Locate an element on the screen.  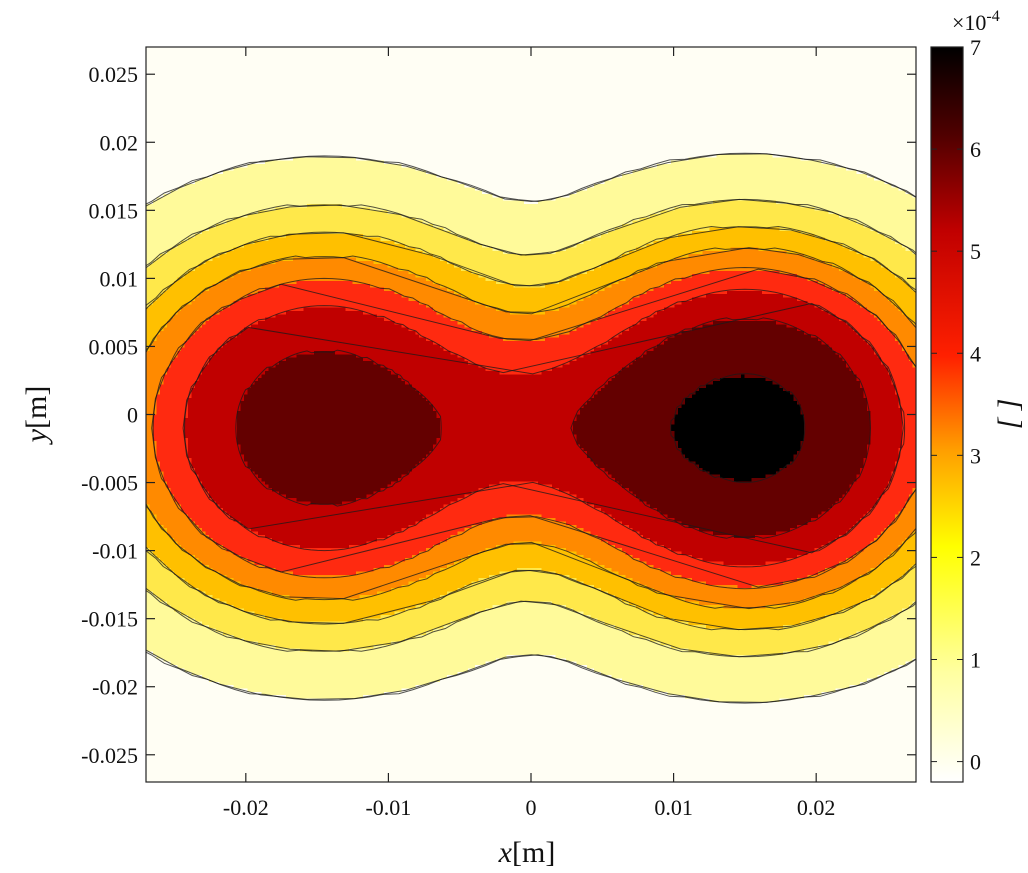
y-tick-label: -0.01 is located at coordinates (115, 551).